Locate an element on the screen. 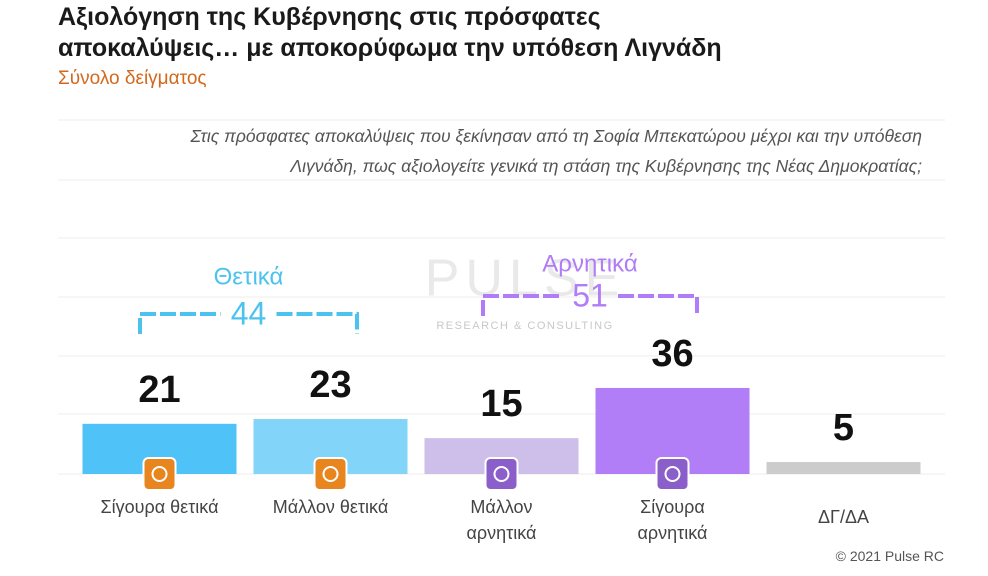  x-tick-label: Σίγουρα αρνητικά is located at coordinates (672, 520).